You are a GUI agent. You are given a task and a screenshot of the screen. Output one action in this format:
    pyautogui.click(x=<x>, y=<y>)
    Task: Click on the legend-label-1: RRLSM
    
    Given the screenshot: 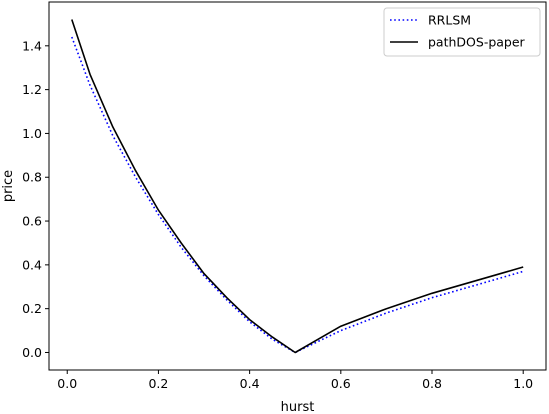 What is the action you would take?
    pyautogui.click(x=449, y=20)
    